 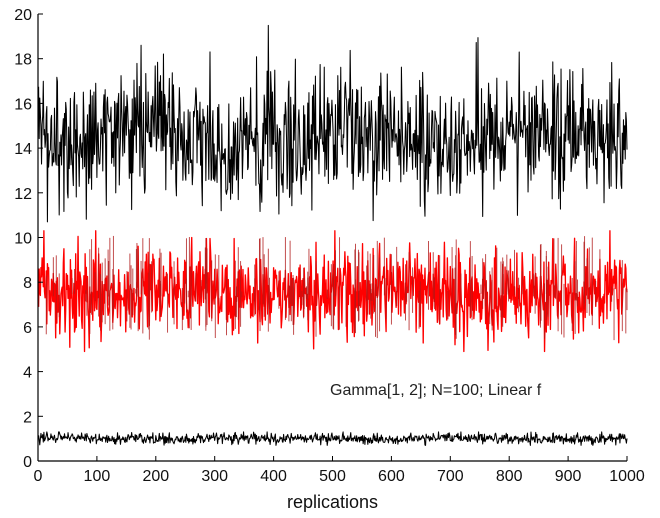 I want to click on lower-series-line, so click(x=333, y=438).